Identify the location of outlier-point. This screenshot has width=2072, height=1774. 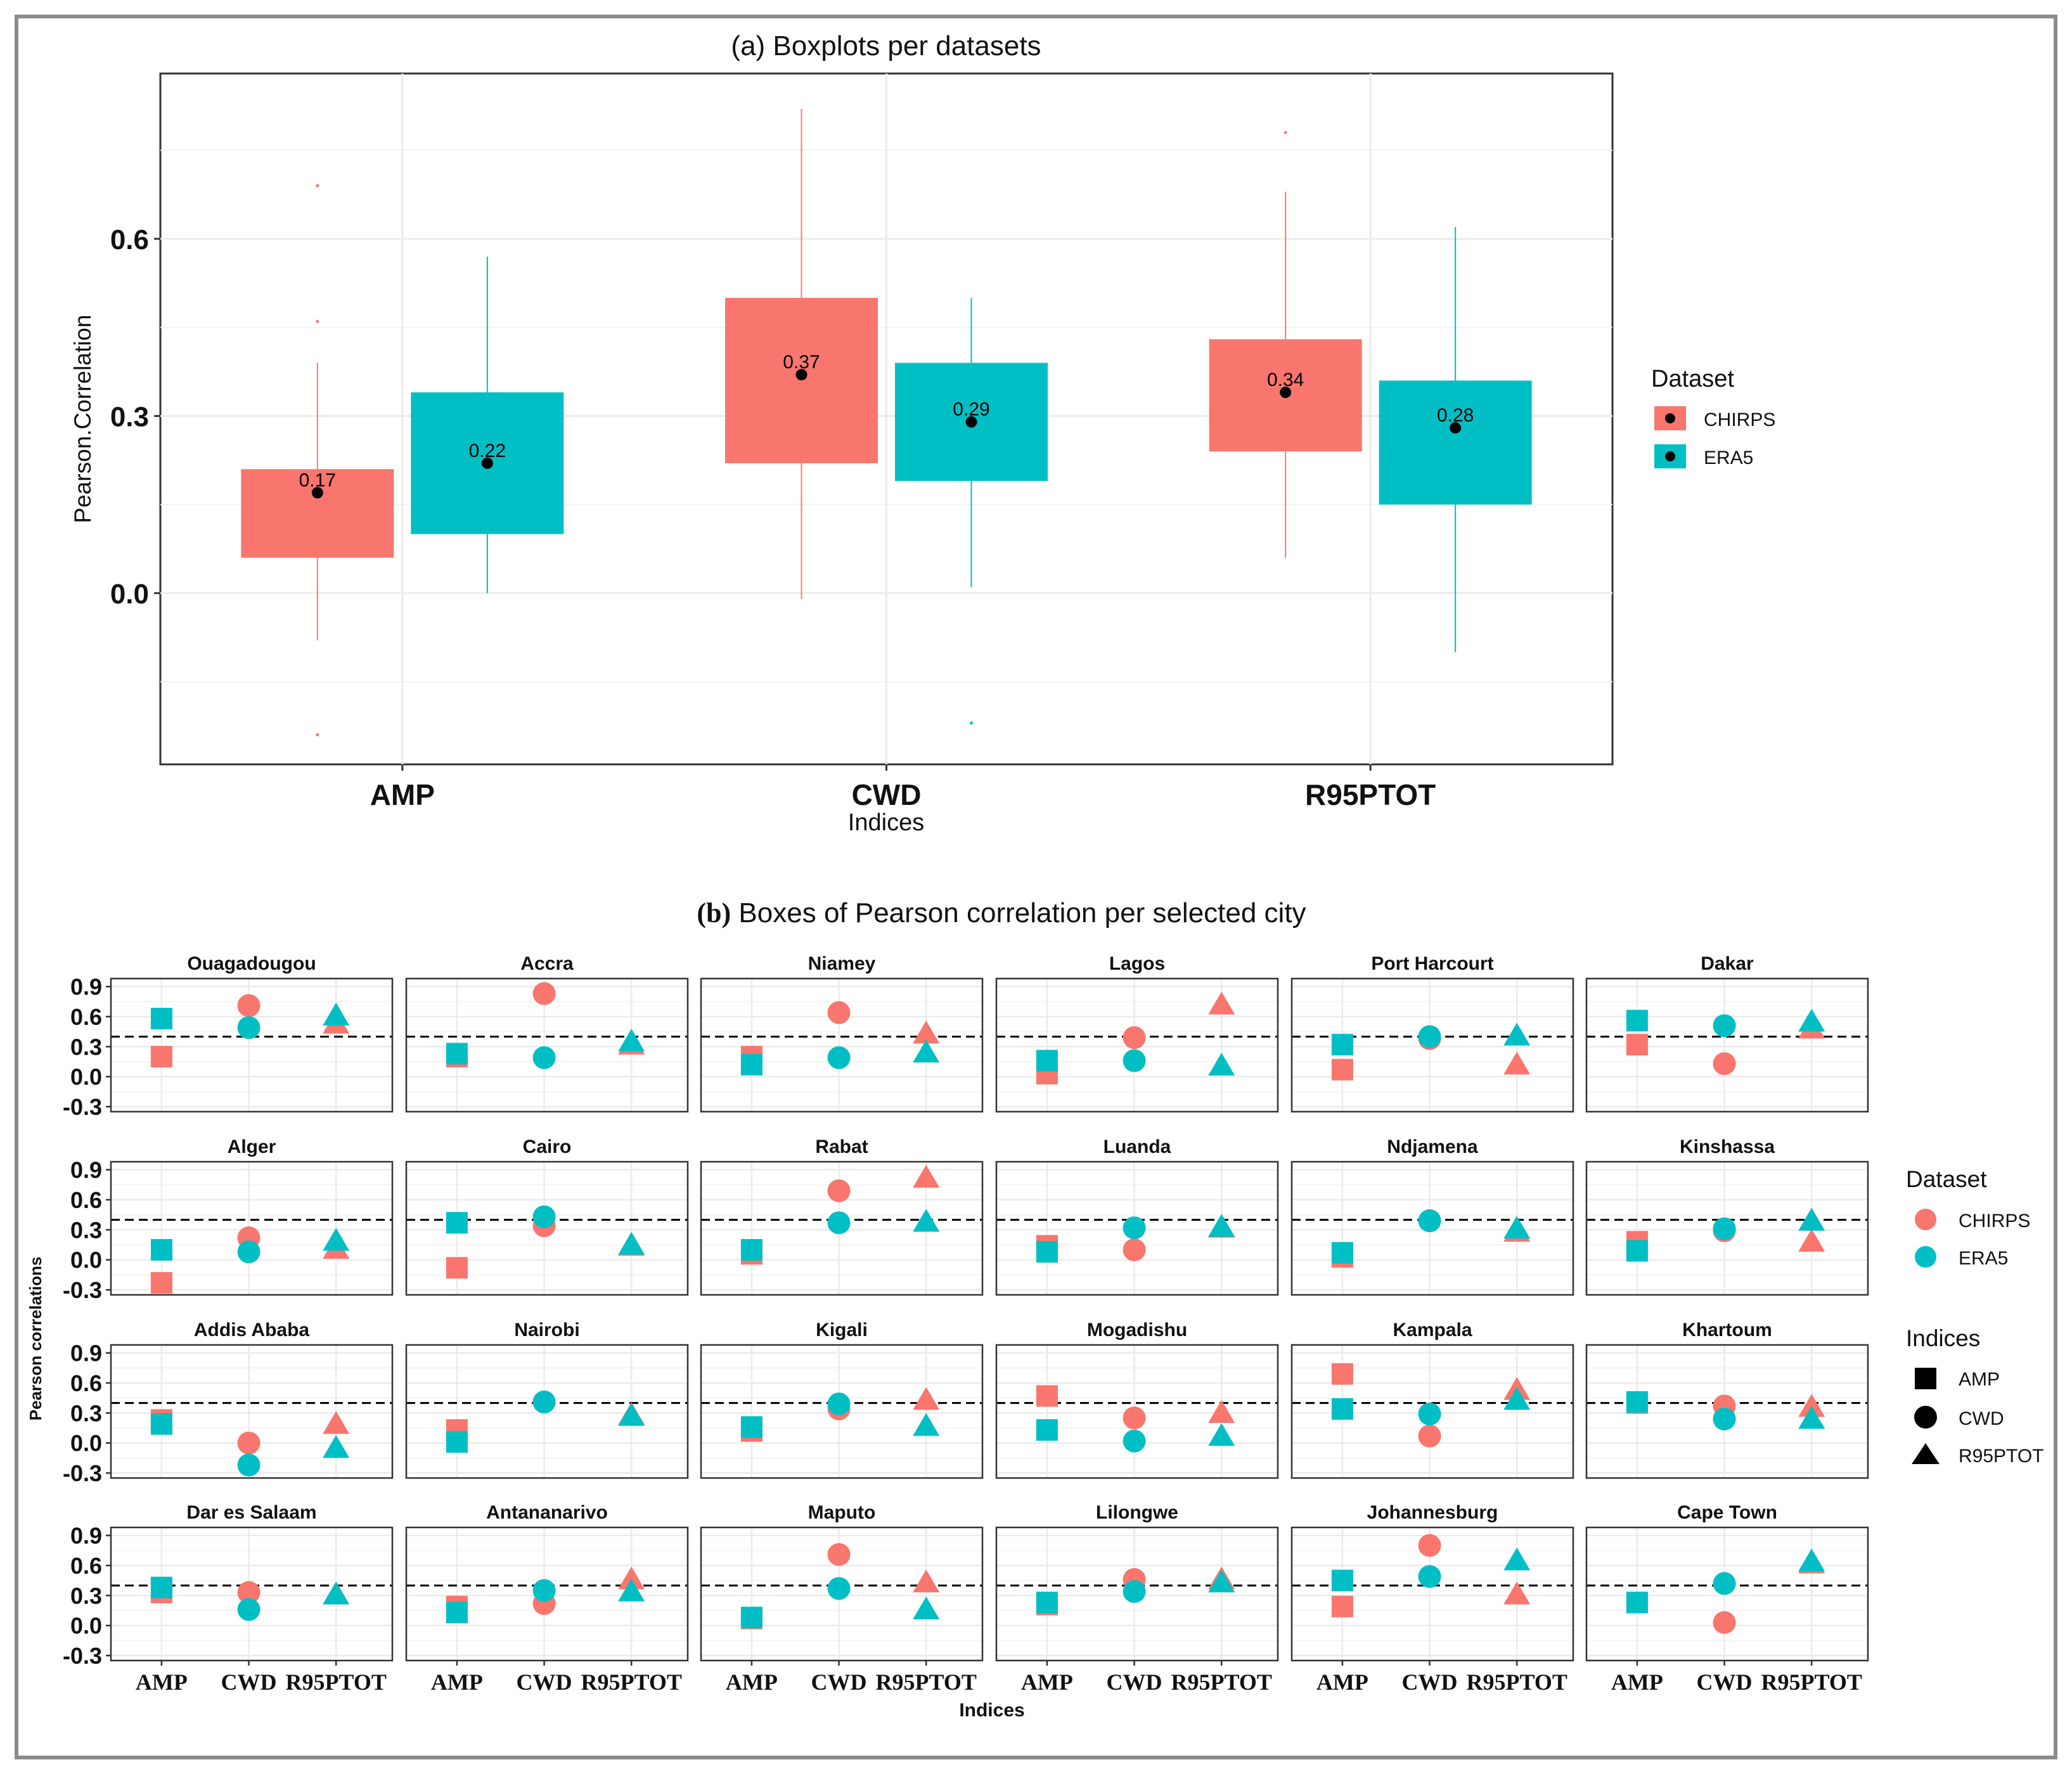
(1285, 132).